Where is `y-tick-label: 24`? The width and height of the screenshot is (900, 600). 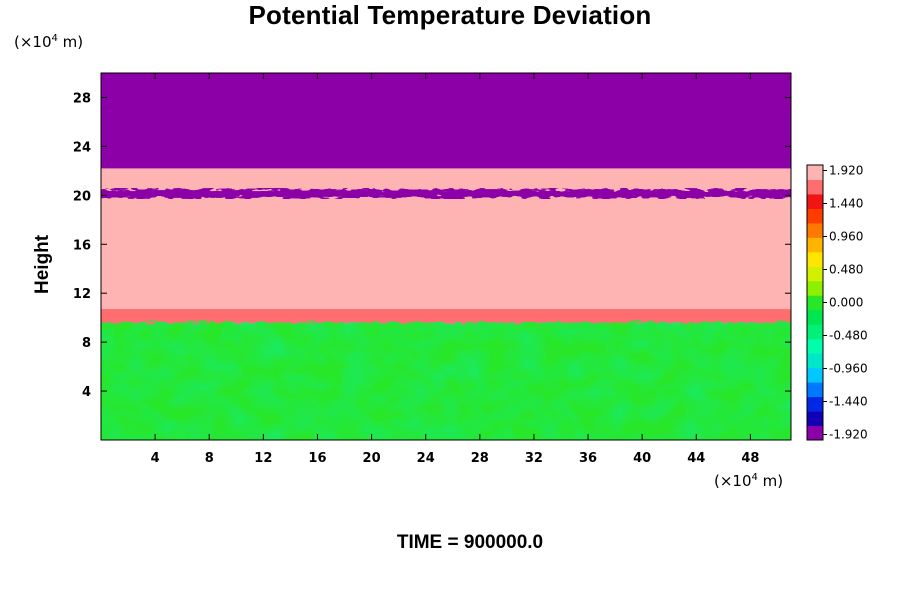 y-tick-label: 24 is located at coordinates (82, 147).